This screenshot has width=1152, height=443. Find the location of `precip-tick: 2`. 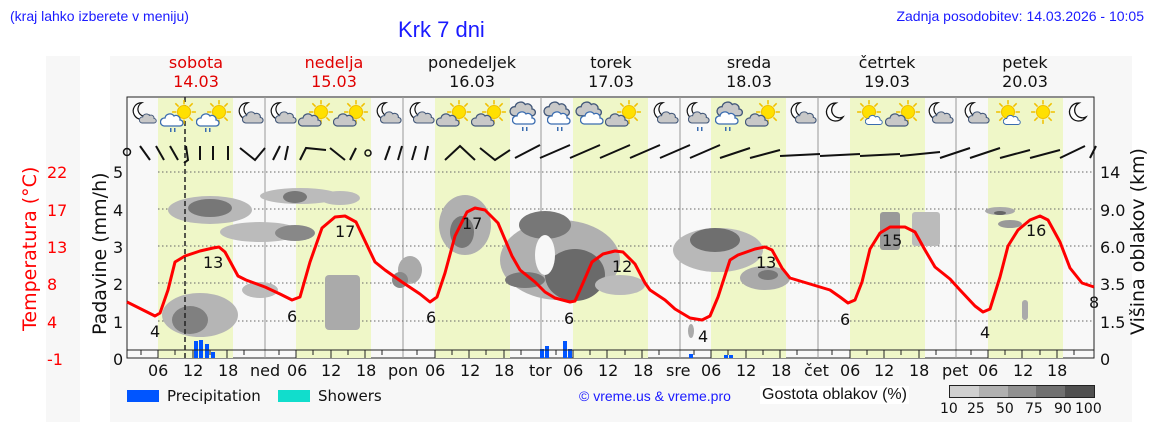

precip-tick: 2 is located at coordinates (118, 284).